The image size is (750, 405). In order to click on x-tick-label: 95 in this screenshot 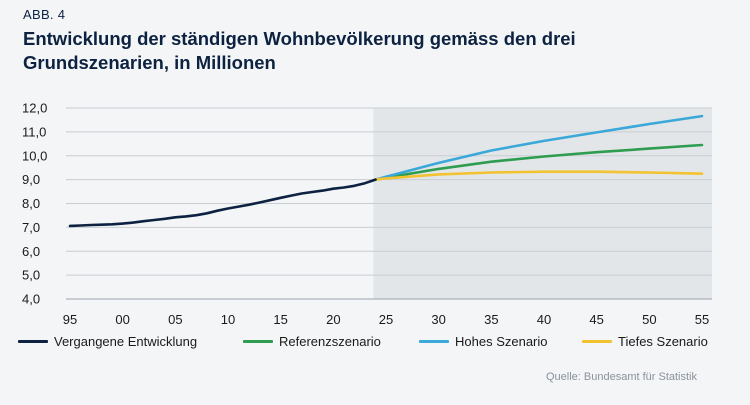, I will do `click(70, 319)`.